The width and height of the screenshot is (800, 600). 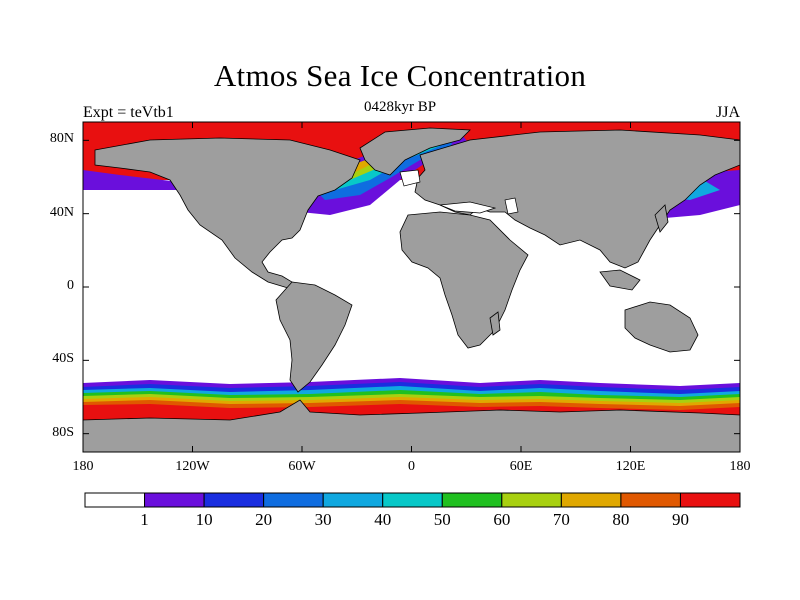 What do you see at coordinates (192, 466) in the screenshot?
I see `longitude-tick-label: 120W` at bounding box center [192, 466].